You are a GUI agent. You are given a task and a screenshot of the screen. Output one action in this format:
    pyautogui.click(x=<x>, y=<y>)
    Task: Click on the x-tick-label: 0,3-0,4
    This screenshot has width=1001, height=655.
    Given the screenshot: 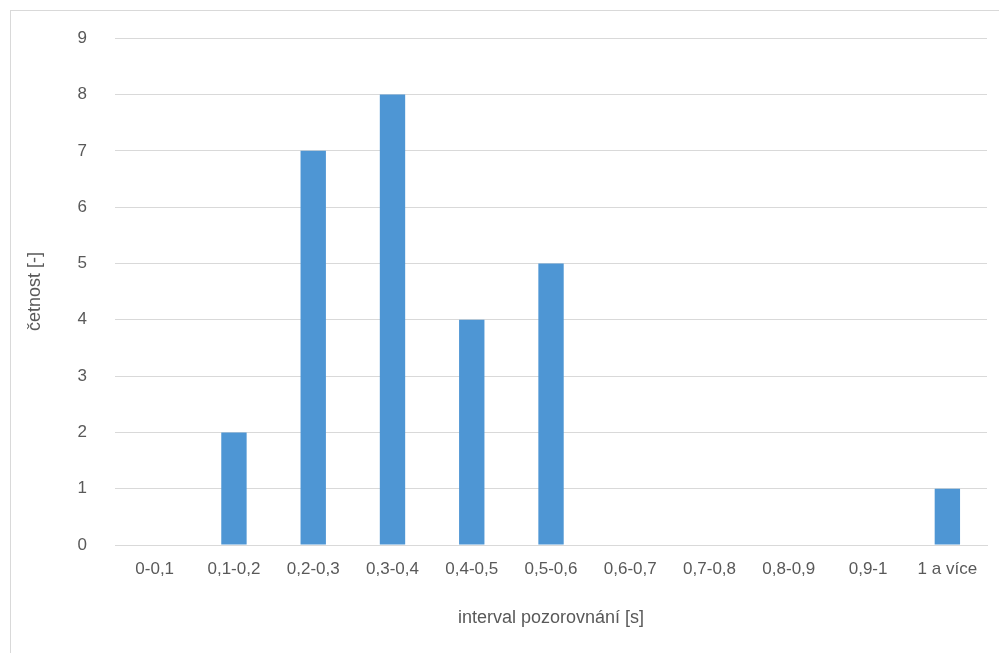 What is the action you would take?
    pyautogui.click(x=392, y=568)
    